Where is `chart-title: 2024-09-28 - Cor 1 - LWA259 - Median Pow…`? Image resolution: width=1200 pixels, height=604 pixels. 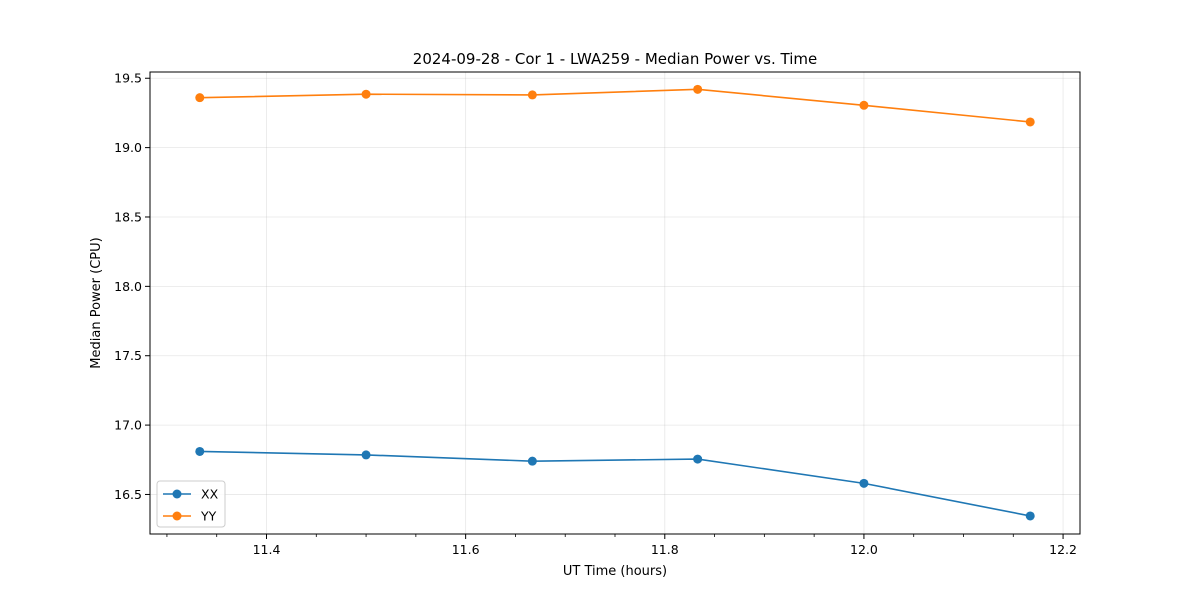 chart-title: 2024-09-28 - Cor 1 - LWA259 - Median Pow… is located at coordinates (615, 59).